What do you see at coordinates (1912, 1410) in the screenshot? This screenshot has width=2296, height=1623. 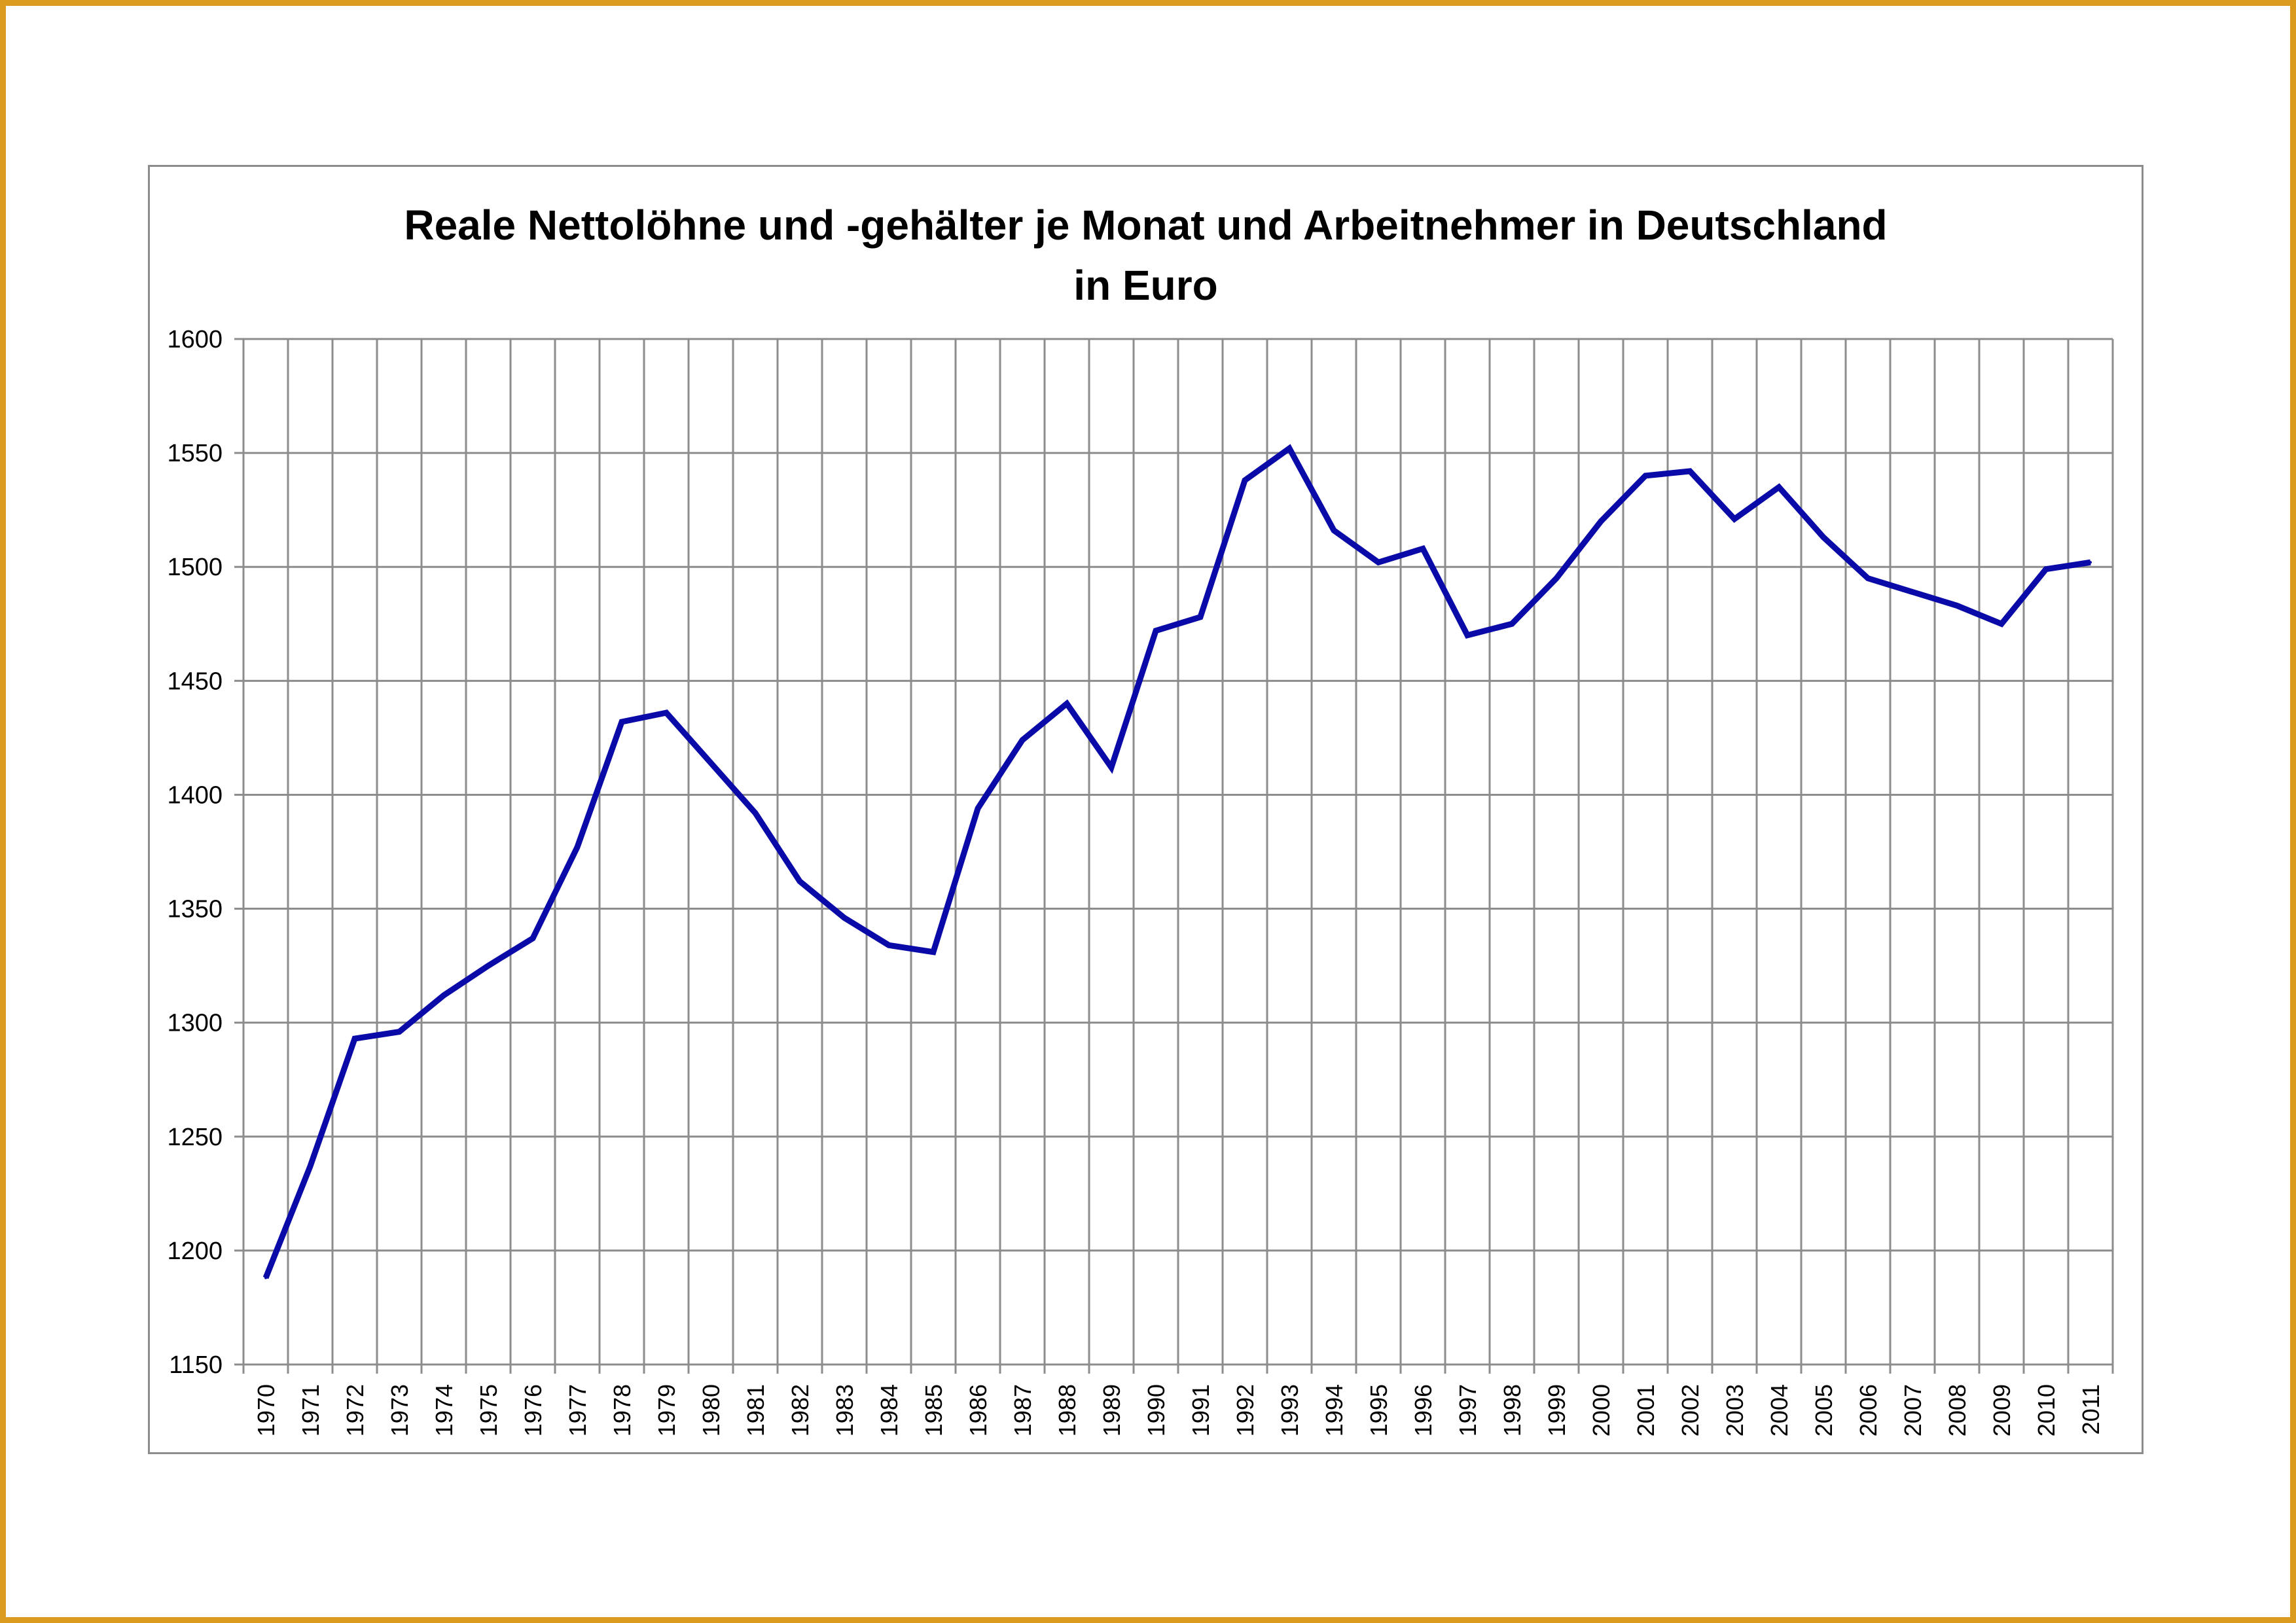 I see `x-tick-label: 2007` at bounding box center [1912, 1410].